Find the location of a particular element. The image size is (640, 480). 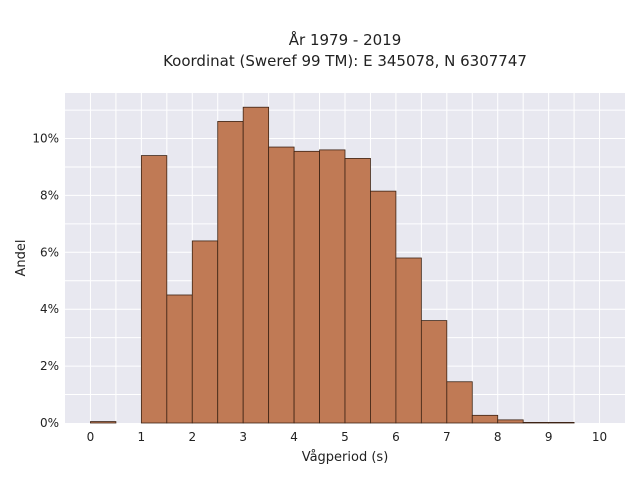

y-tick-label: 10% is located at coordinates (45, 139).